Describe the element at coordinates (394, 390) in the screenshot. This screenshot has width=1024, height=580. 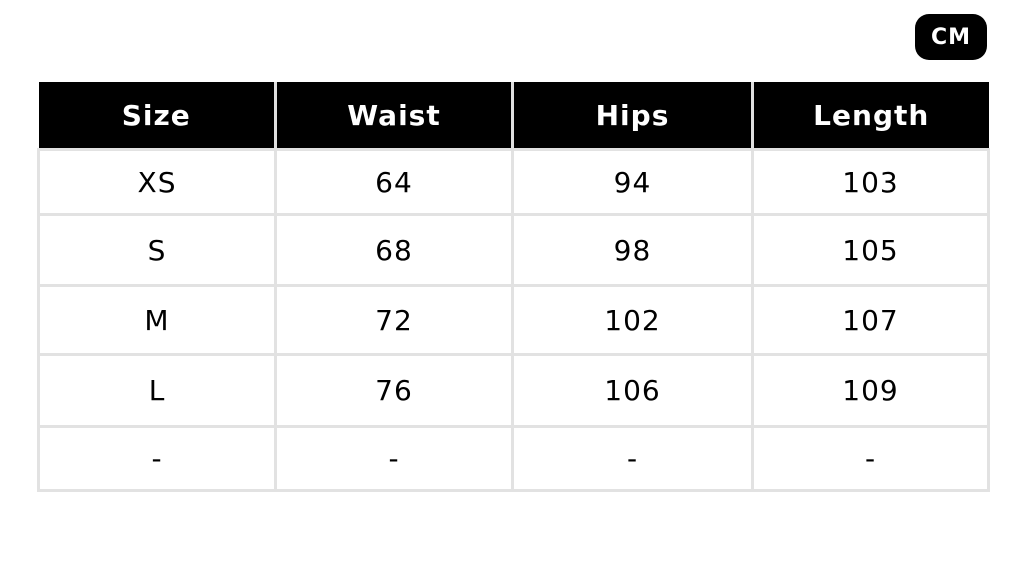
I see `cell-waist: 76` at that location.